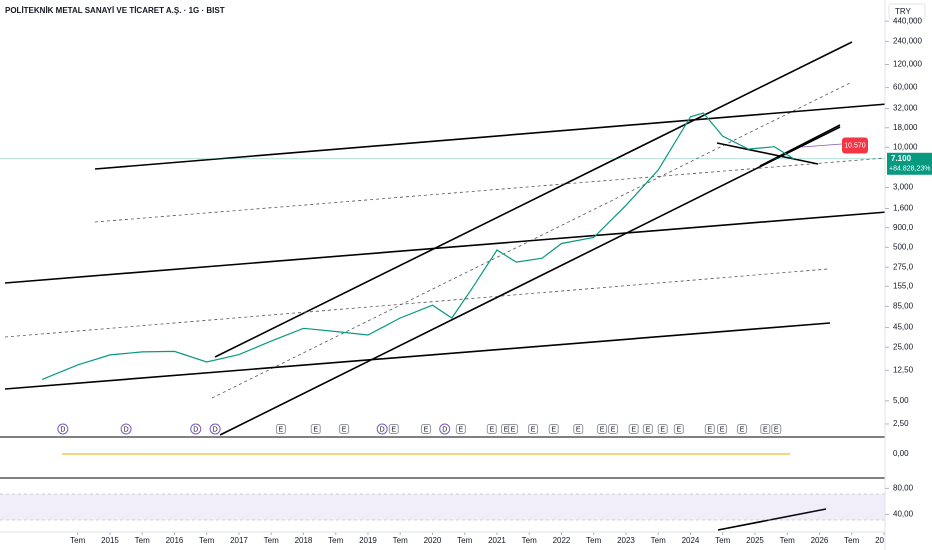 This screenshot has width=932, height=550. What do you see at coordinates (901, 453) in the screenshot?
I see `macd-tick-label: 0,00` at bounding box center [901, 453].